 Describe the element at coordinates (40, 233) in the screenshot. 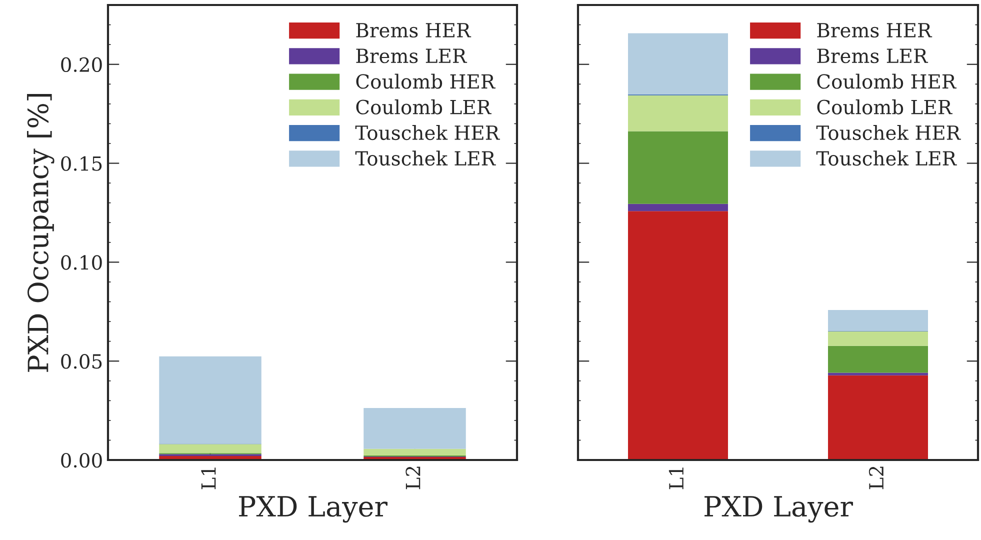

I see `y-axis-title: PXD Occupancy [%]` at that location.